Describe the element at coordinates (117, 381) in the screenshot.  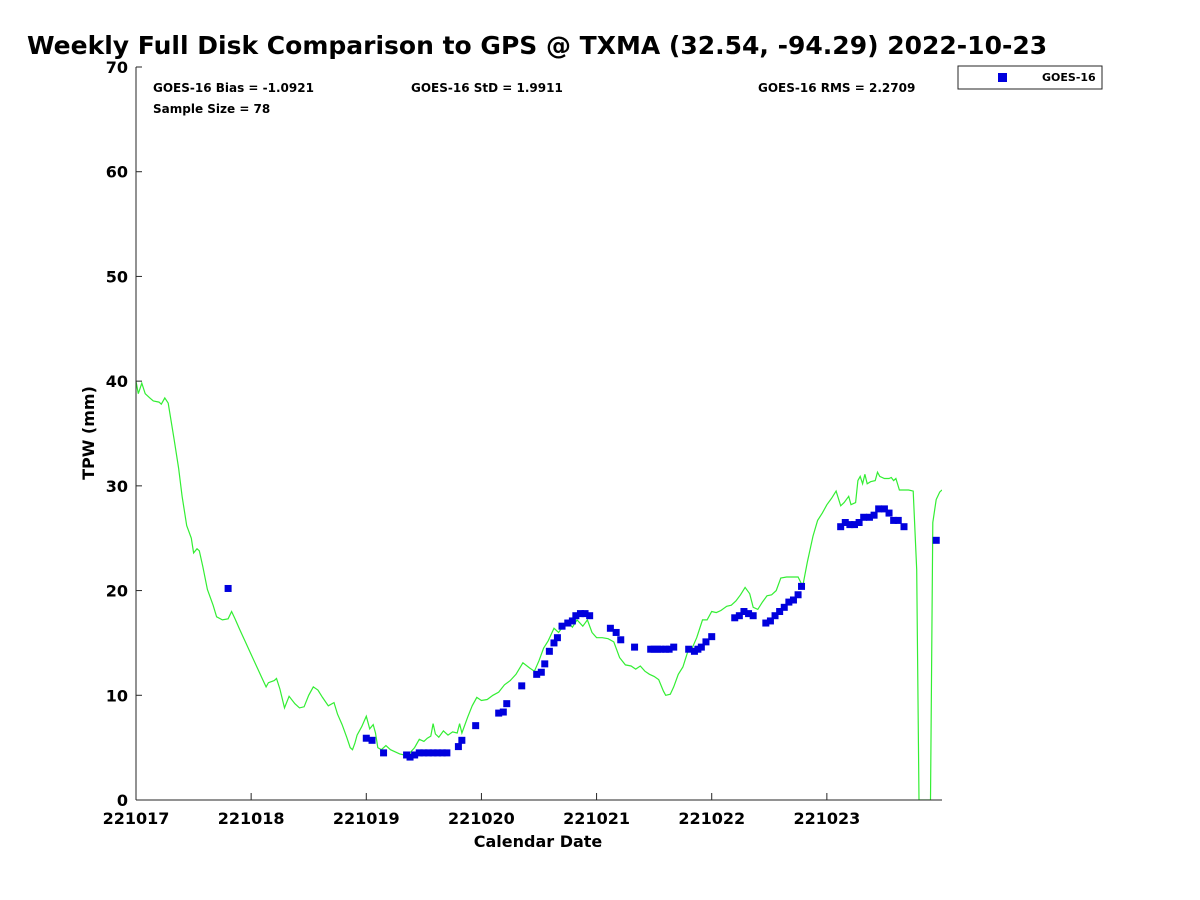
I see `y-tick-label: 40` at that location.